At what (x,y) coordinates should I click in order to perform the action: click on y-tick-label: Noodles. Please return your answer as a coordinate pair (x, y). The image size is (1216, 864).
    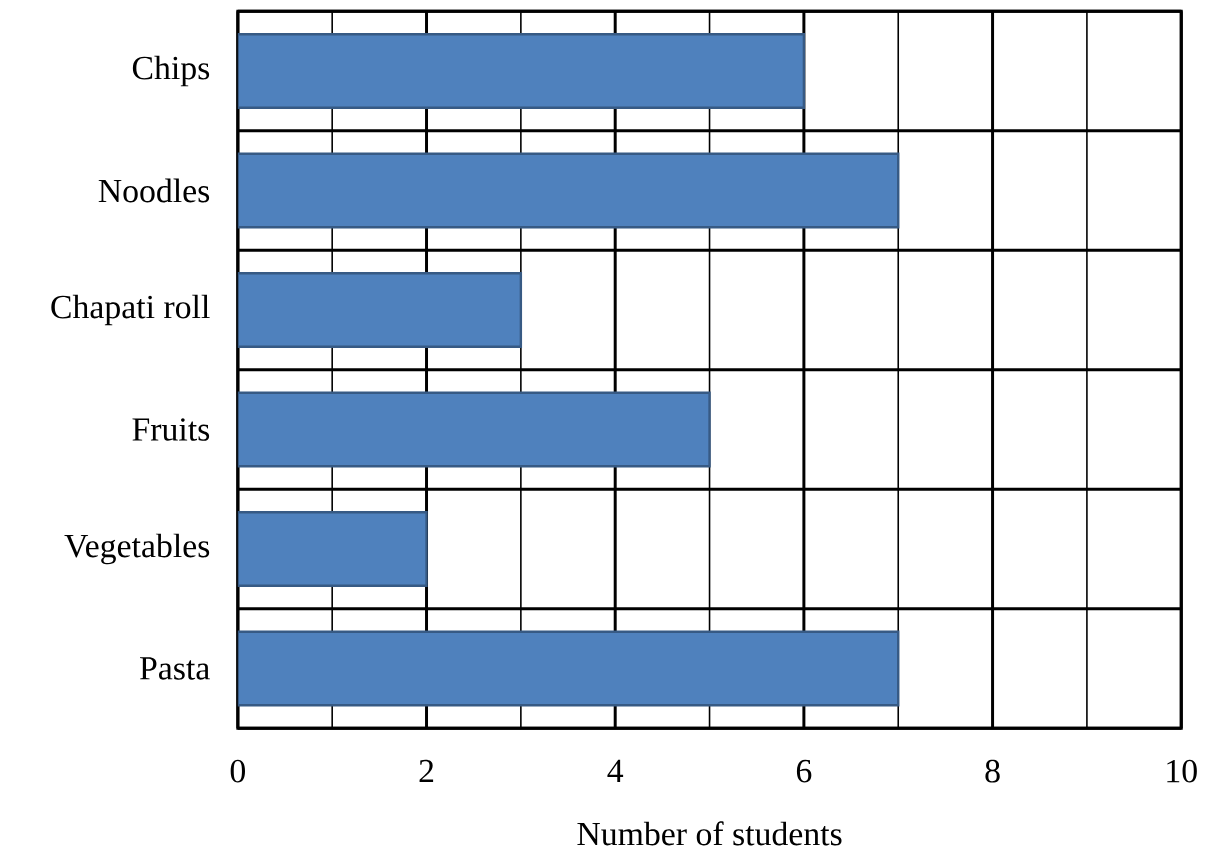
    Looking at the image, I should click on (154, 190).